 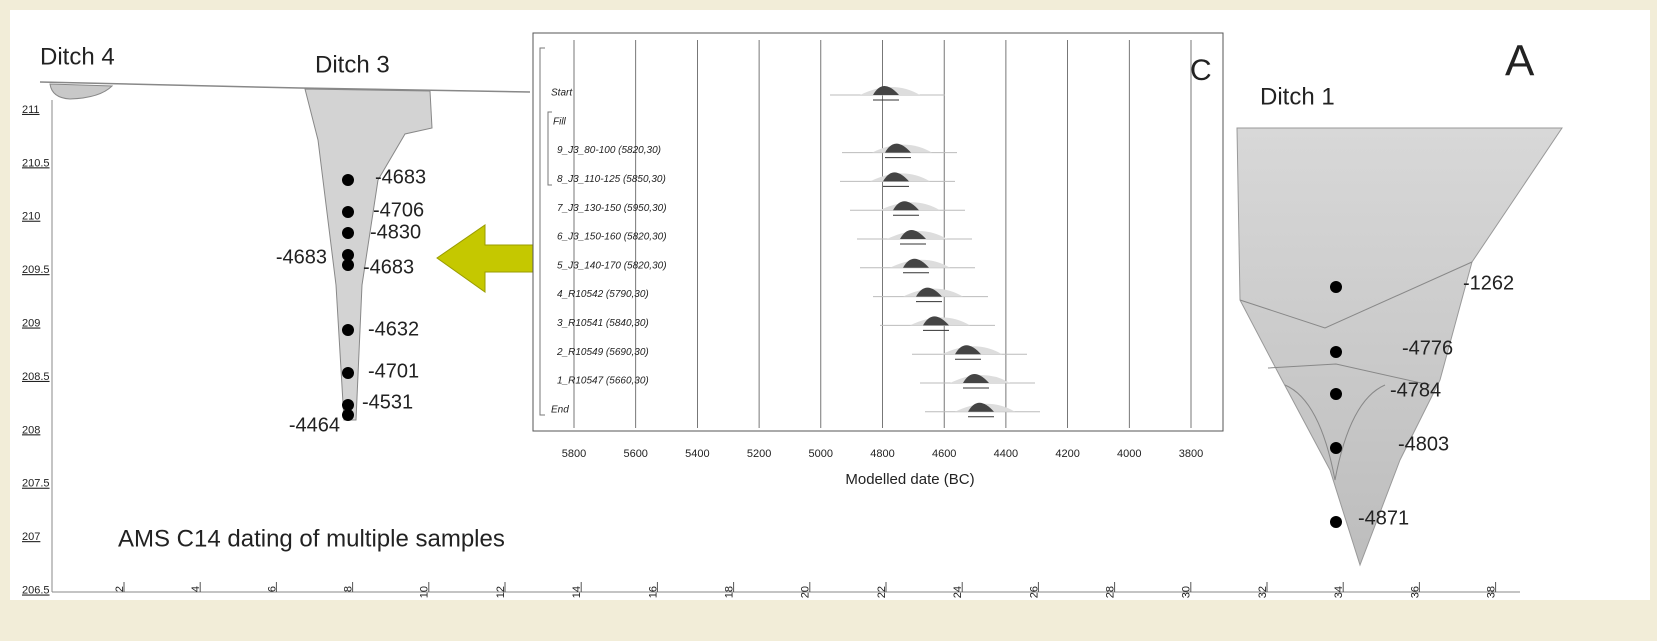 What do you see at coordinates (1111, 592) in the screenshot?
I see `x-tick-label: 28` at bounding box center [1111, 592].